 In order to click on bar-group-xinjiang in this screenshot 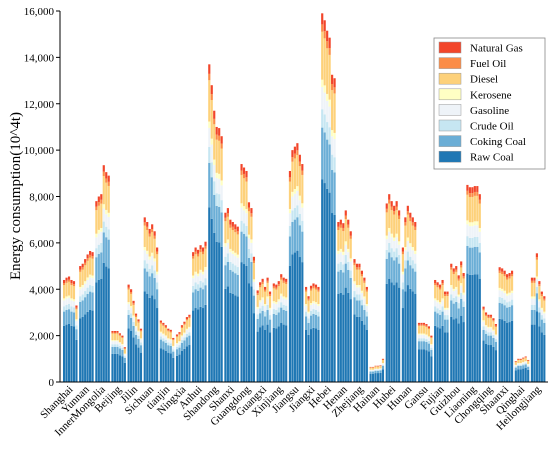, I will do `click(280, 328)`.